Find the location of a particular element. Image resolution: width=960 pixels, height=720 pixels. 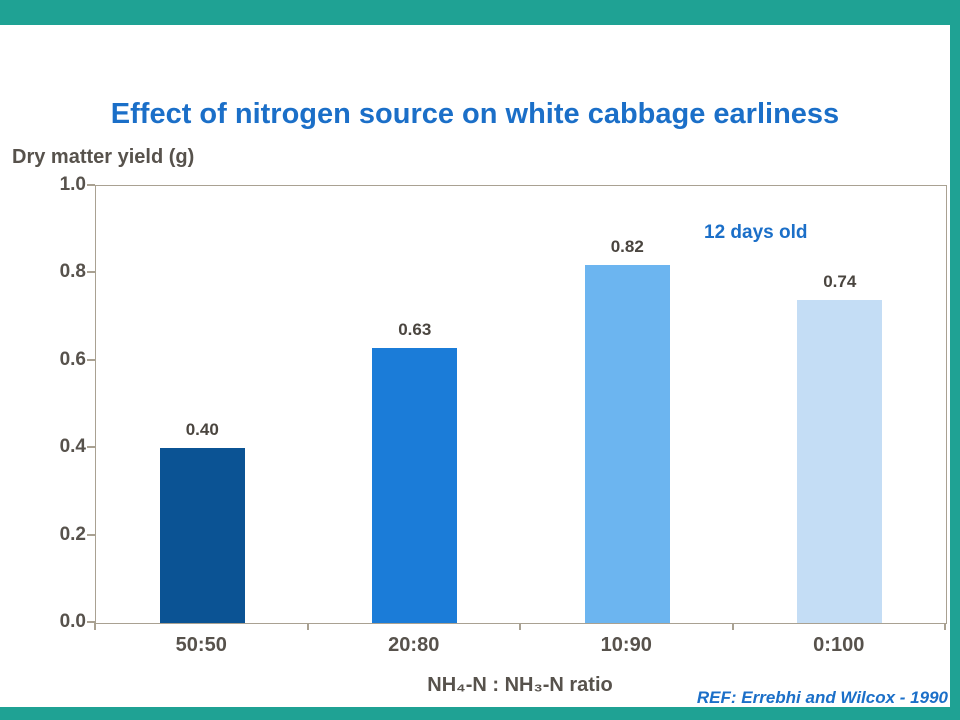

x-tick-label: 20:80 is located at coordinates (414, 645).